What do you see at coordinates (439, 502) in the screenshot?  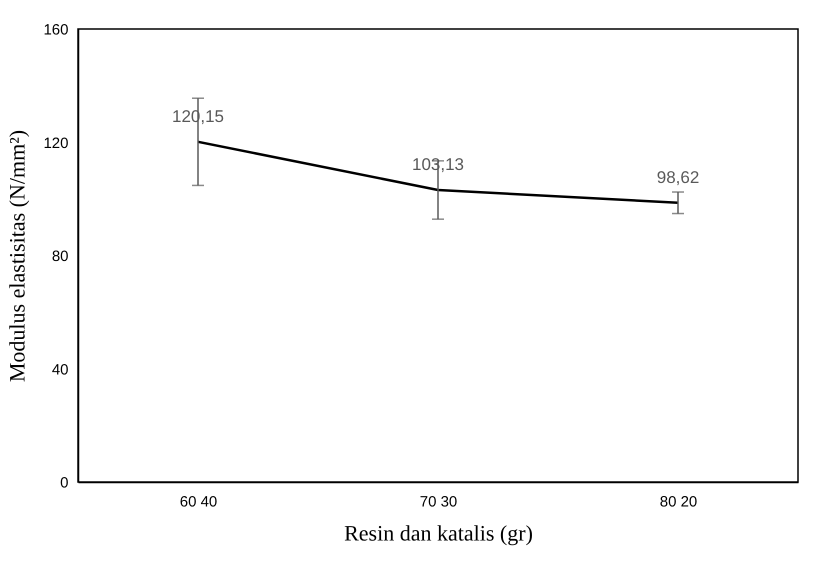 I see `x-tick-label: 70 30` at bounding box center [439, 502].